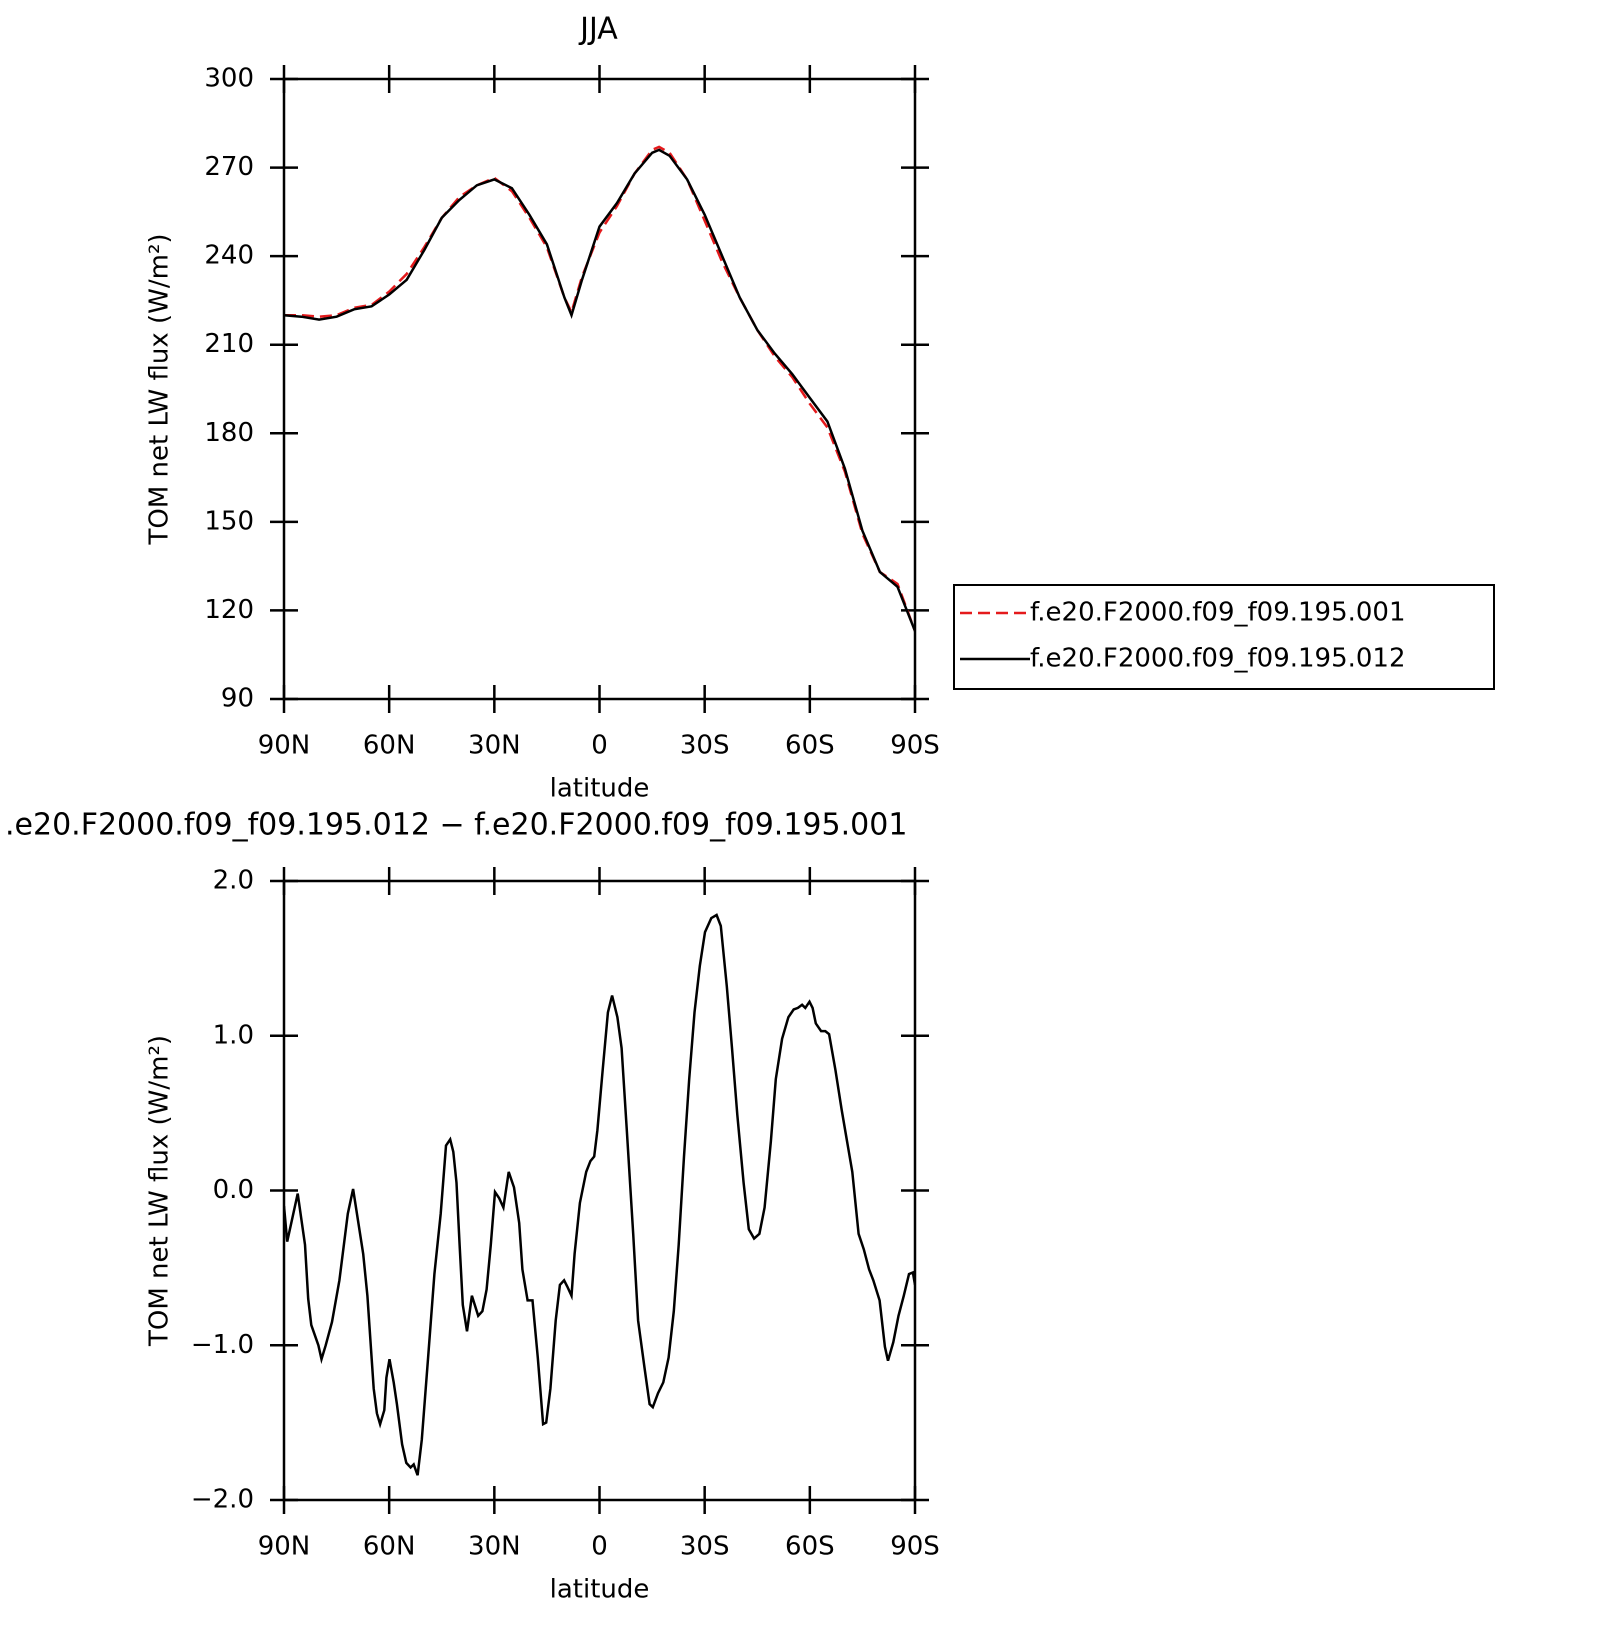 This screenshot has width=1599, height=1635. I want to click on y-tick-label: 270, so click(229, 167).